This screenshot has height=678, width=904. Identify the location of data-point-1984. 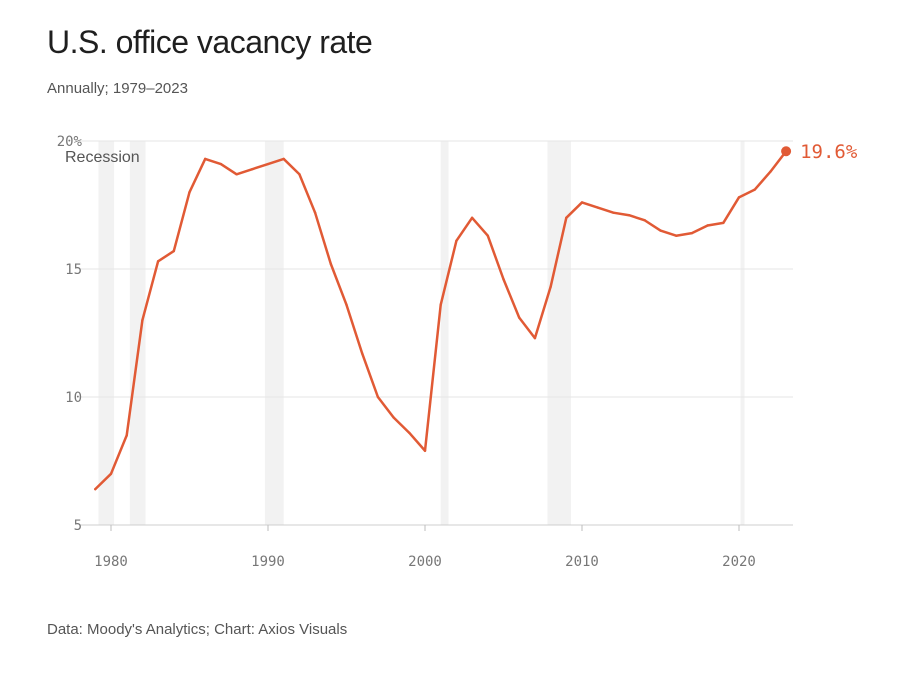
(173, 251).